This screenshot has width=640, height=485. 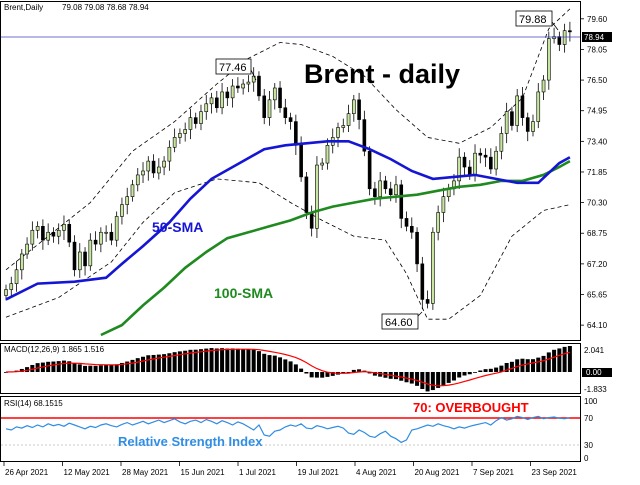 What do you see at coordinates (597, 325) in the screenshot?
I see `price-tick-label: 64.10` at bounding box center [597, 325].